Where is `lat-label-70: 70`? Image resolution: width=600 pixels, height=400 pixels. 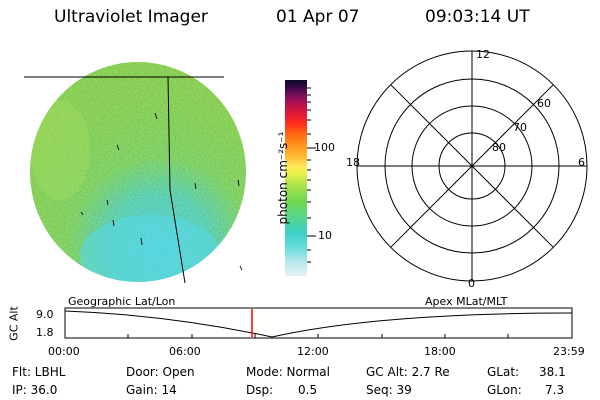
lat-label-70: 70 is located at coordinates (520, 127).